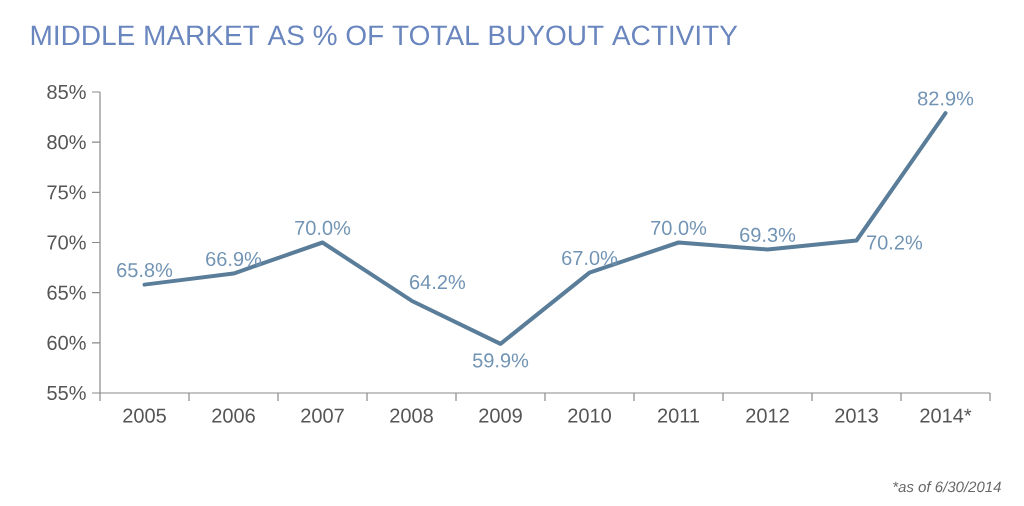 This screenshot has height=506, width=1024. I want to click on y-tick-label: 85%, so click(66, 92).